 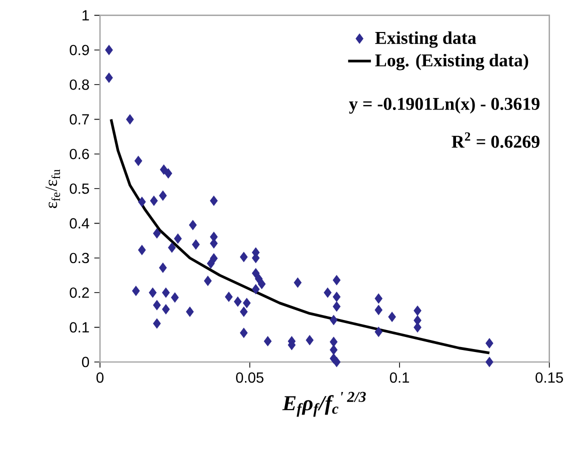 What do you see at coordinates (549, 377) in the screenshot?
I see `x-tick-label: 0.15` at bounding box center [549, 377].